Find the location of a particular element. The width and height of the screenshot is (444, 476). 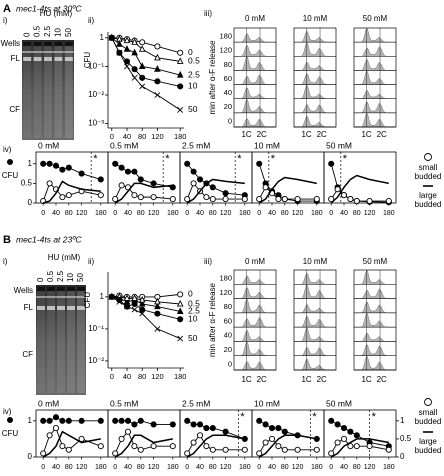

lane-label: 0 is located at coordinates (40, 279).